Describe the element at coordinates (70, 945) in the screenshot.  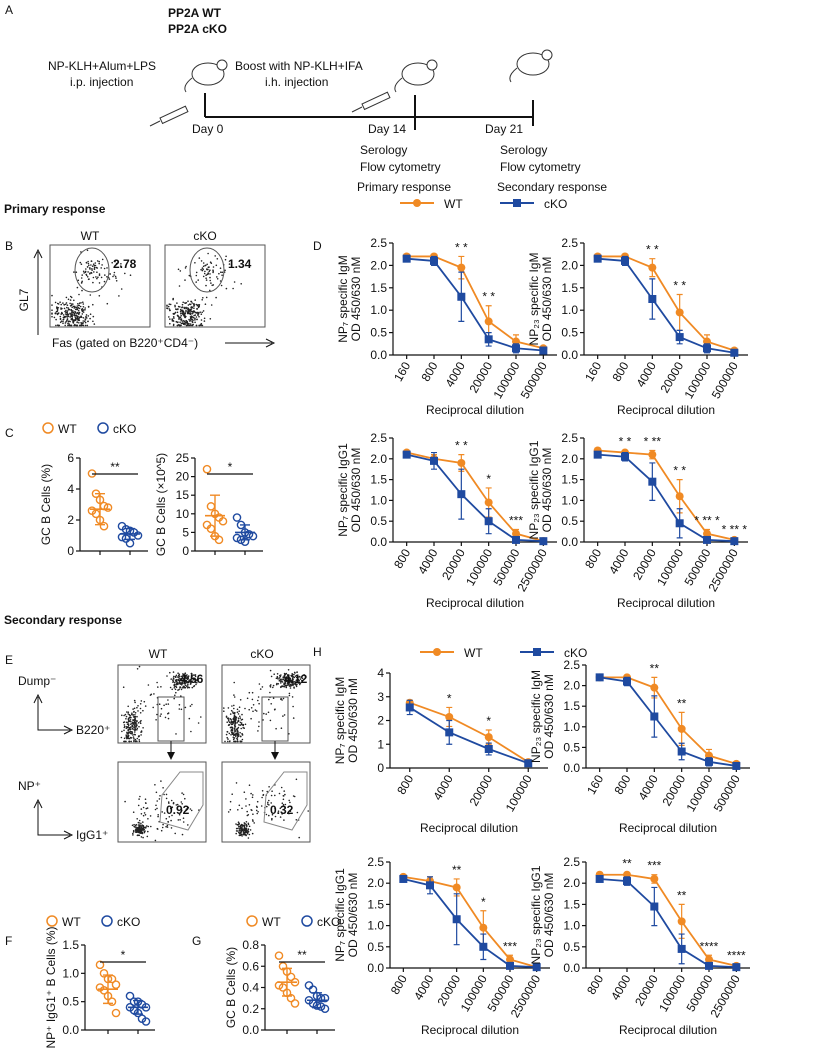
I see `y-tick-label: 1.5` at that location.